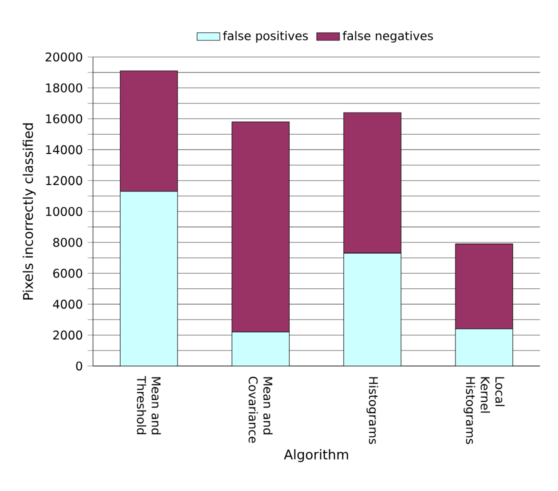  What do you see at coordinates (67, 273) in the screenshot?
I see `y-tick-label: 6000` at bounding box center [67, 273].